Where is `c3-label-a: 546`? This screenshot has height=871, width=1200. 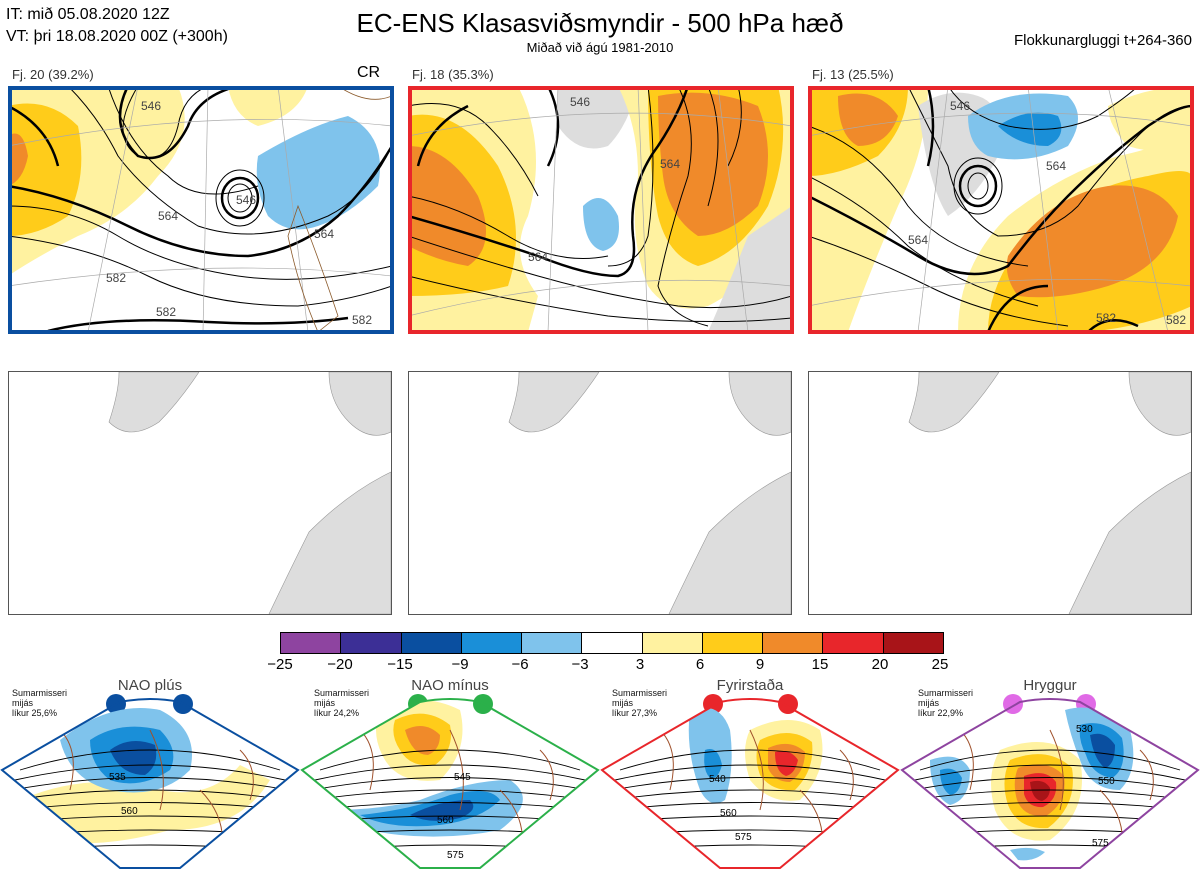
c3-label-a: 546 is located at coordinates (960, 106).